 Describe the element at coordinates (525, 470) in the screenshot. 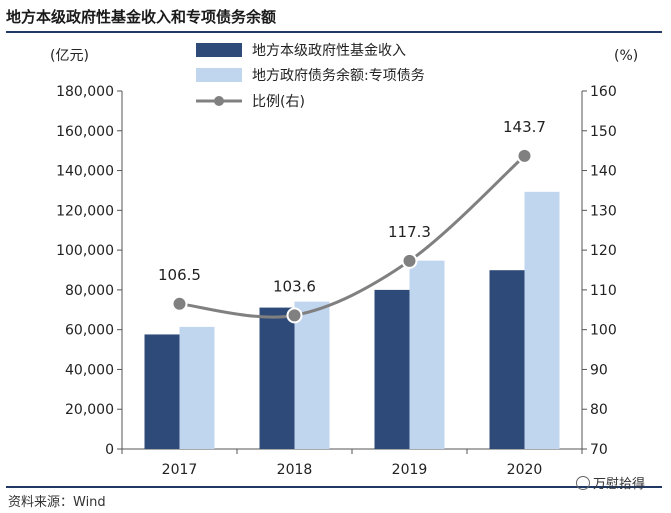

I see `x-axis-tick-label: 2020` at that location.